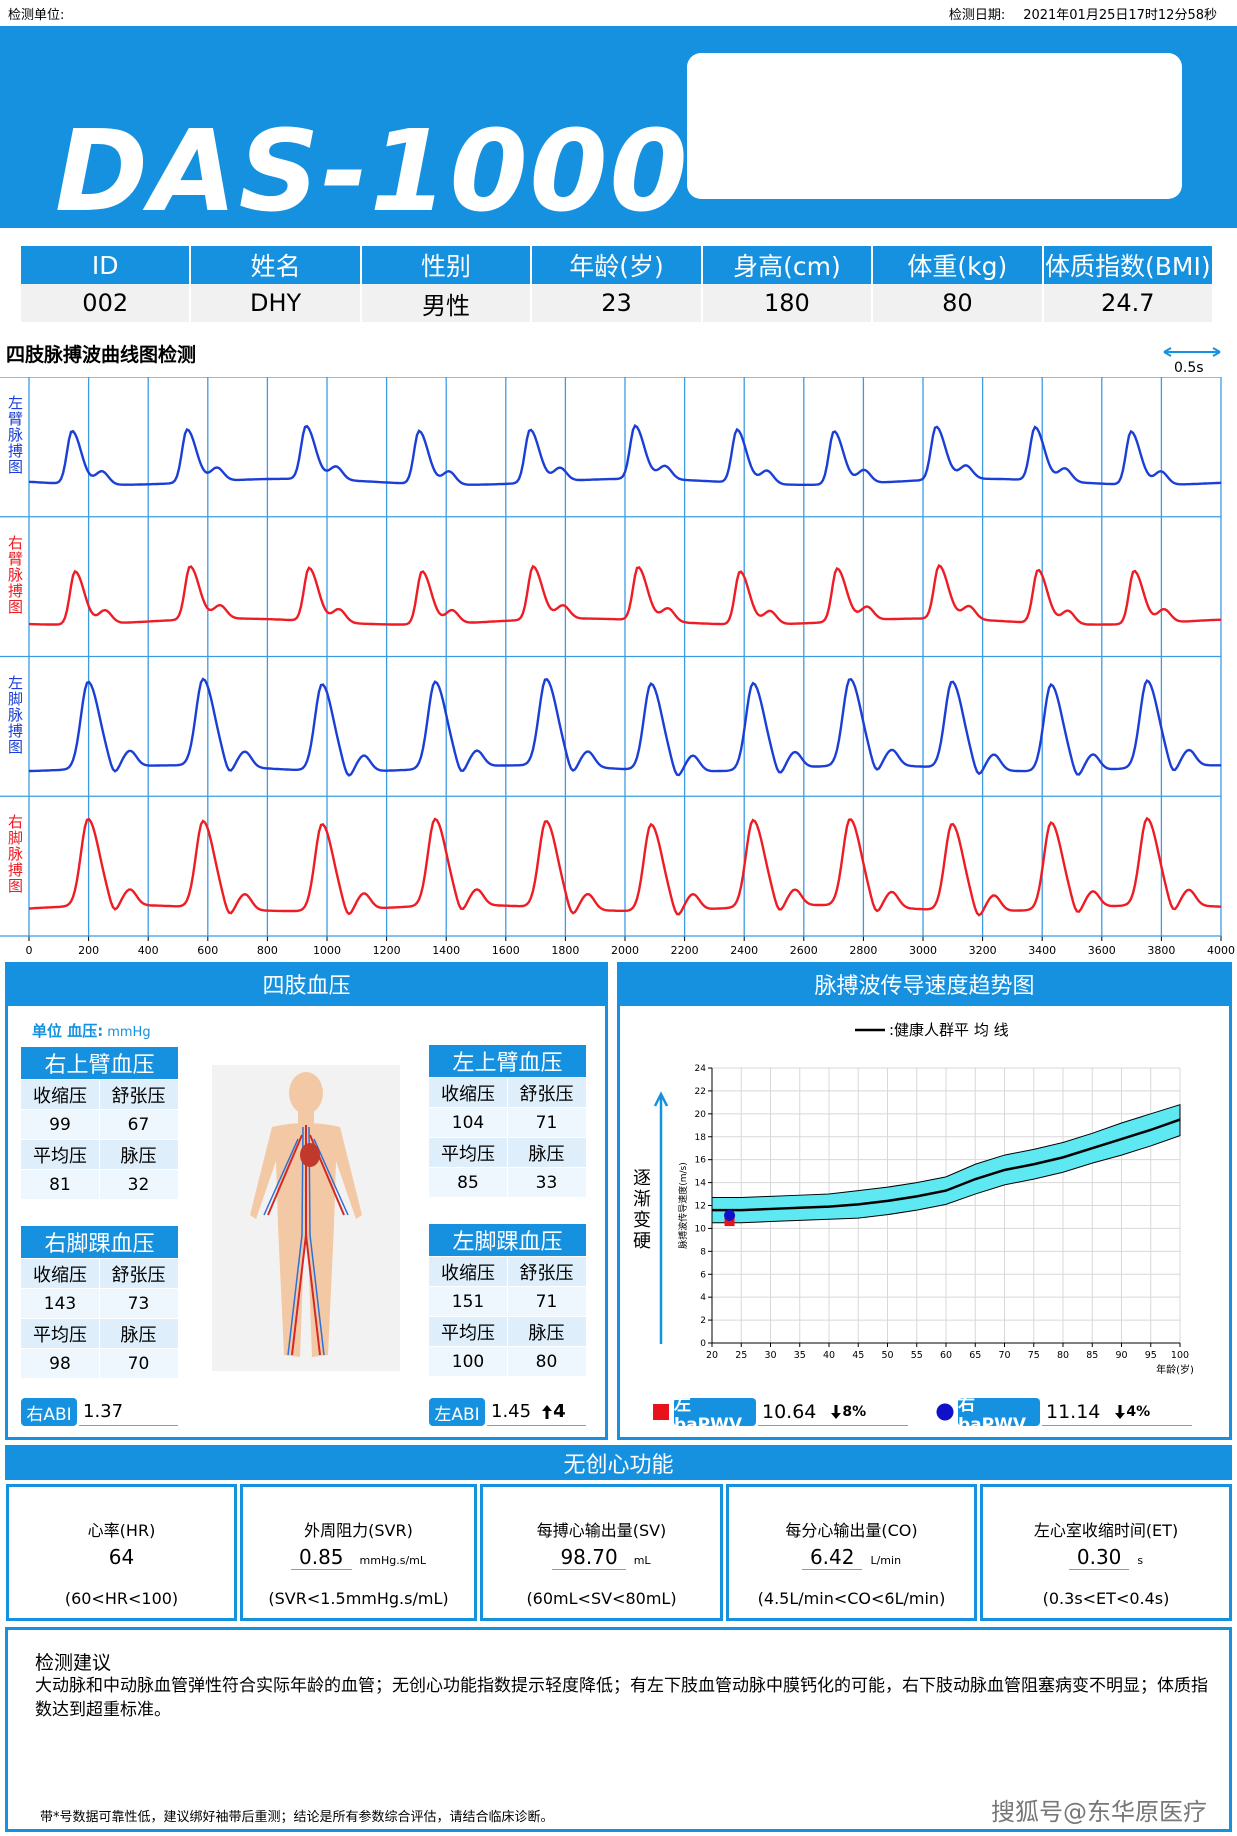 This screenshot has height=1836, width=1237. What do you see at coordinates (701, 1138) in the screenshot?
I see `y-tick-label: 18` at bounding box center [701, 1138].